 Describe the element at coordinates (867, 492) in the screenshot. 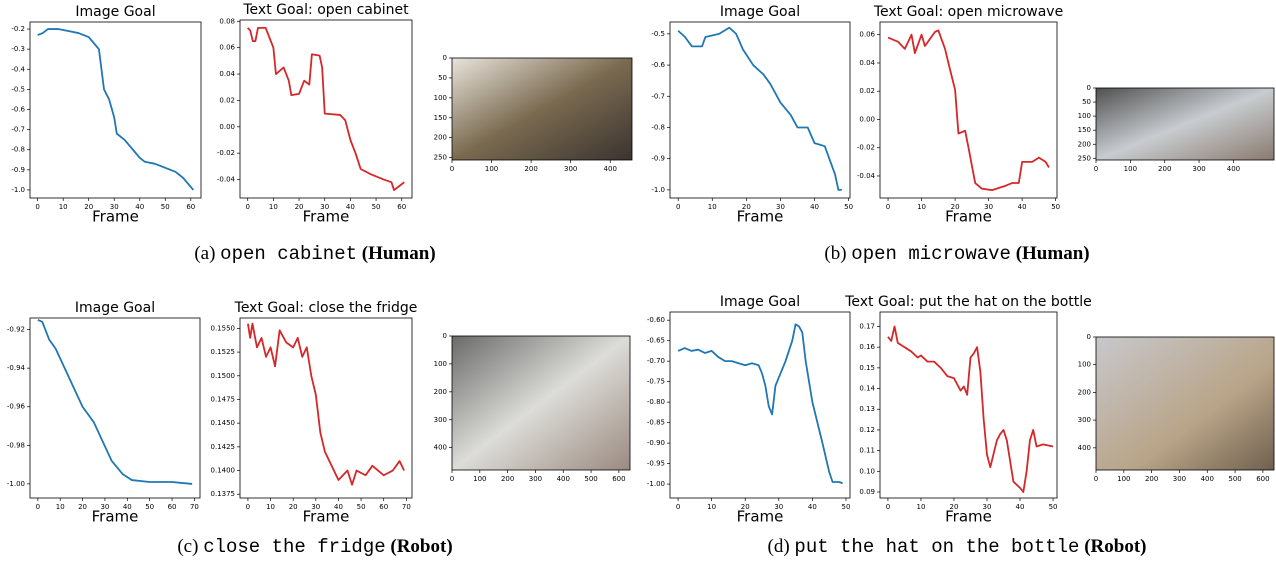

I see `y-tick-label: 0.09` at that location.